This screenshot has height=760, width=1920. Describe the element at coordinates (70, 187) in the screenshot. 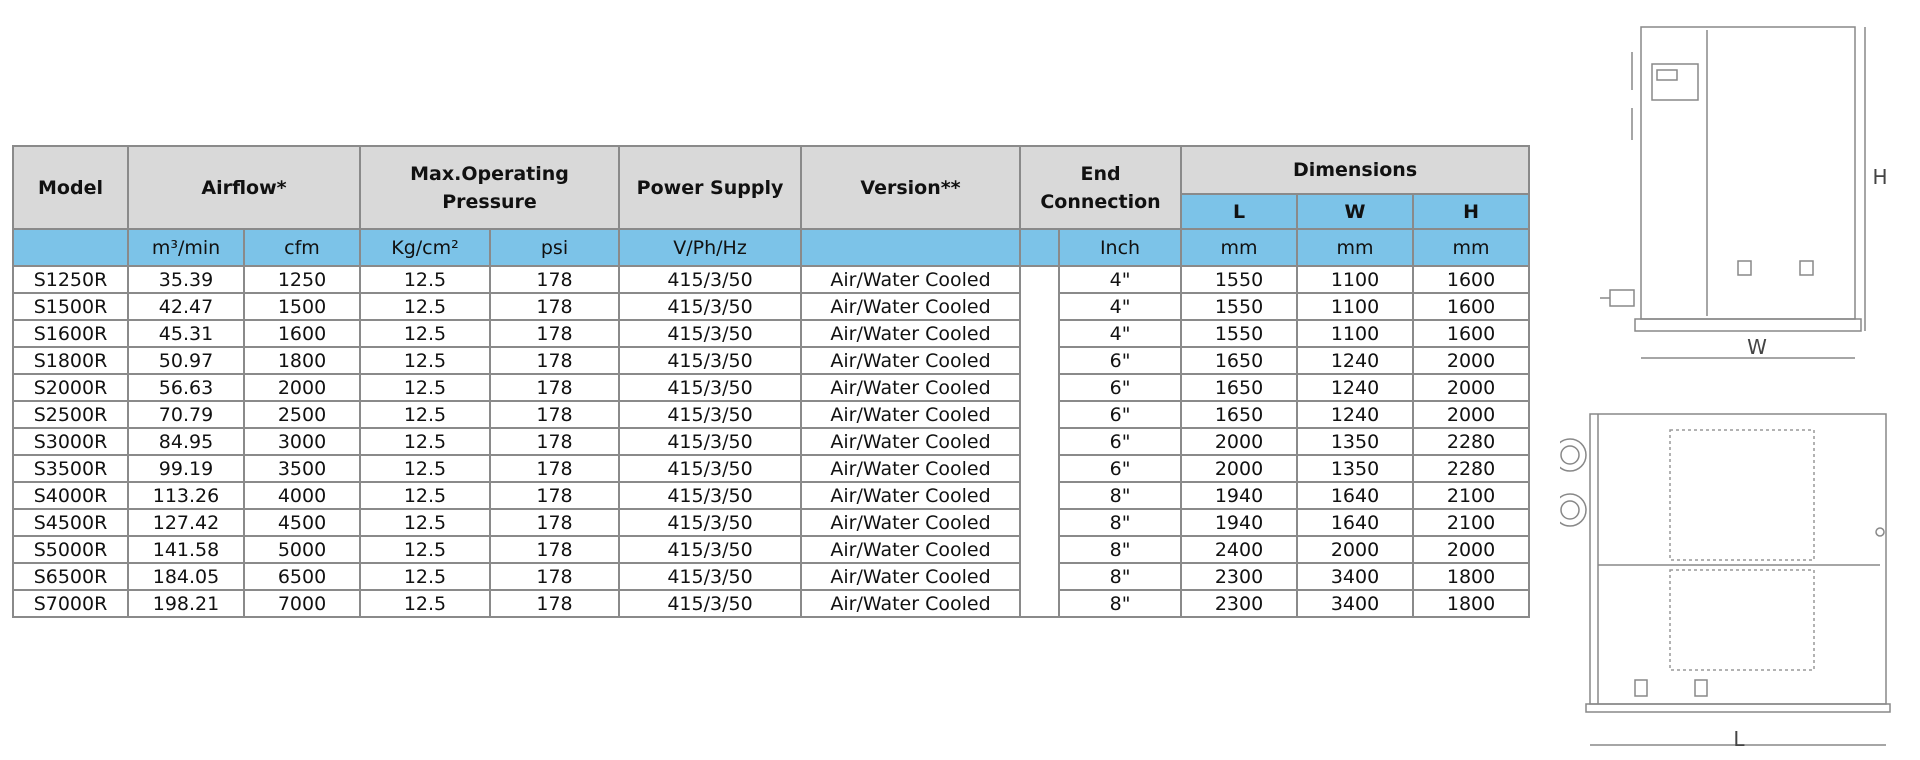

I see `header-cell: Model` at that location.